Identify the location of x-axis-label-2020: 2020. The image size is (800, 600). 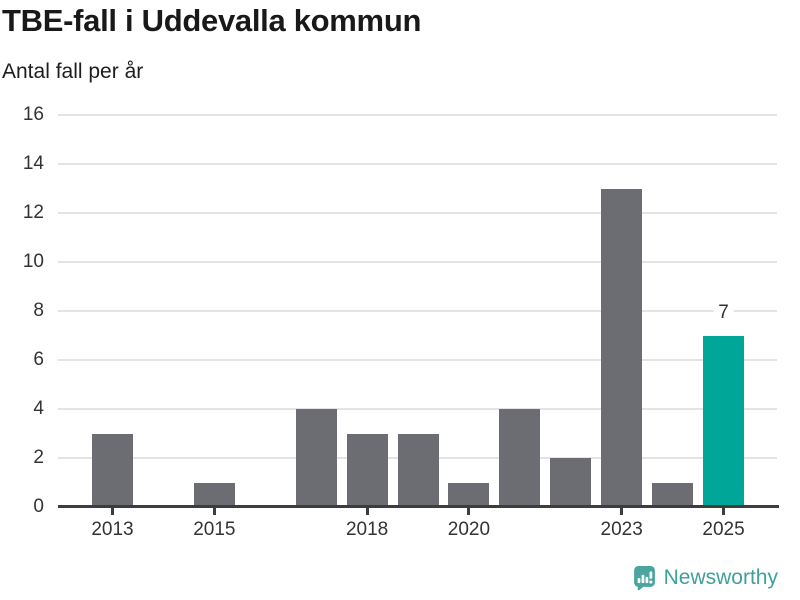
(469, 529).